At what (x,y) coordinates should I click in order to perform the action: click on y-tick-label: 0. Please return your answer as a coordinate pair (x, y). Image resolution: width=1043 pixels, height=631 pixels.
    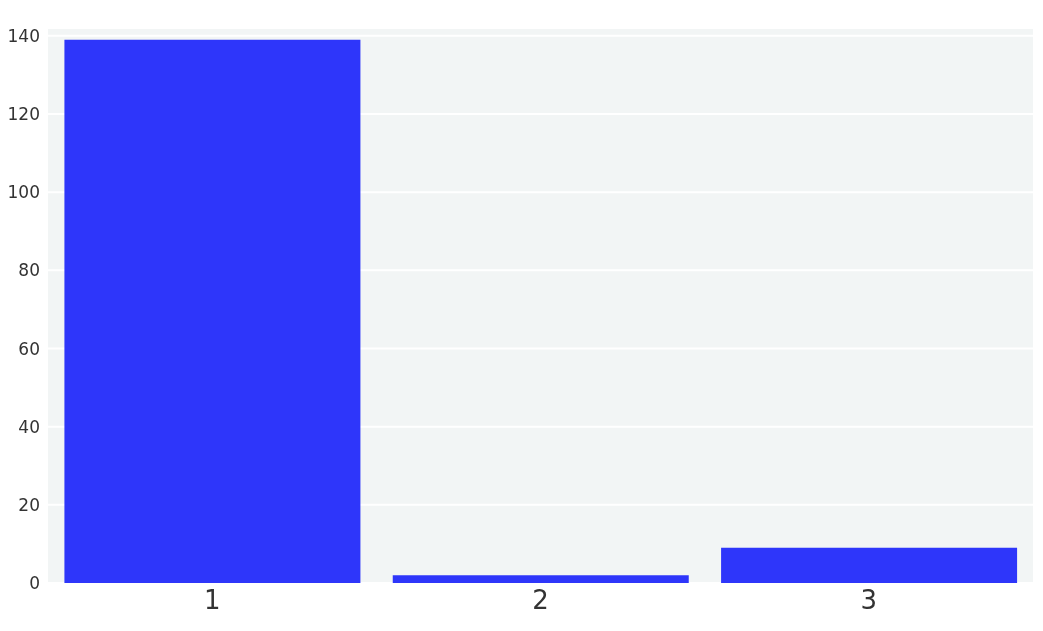
    Looking at the image, I should click on (34, 583).